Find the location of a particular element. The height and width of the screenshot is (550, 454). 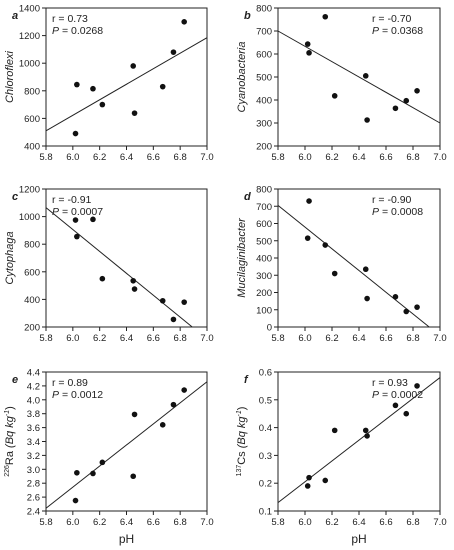

r-value-label: r = -0.91 is located at coordinates (72, 200).